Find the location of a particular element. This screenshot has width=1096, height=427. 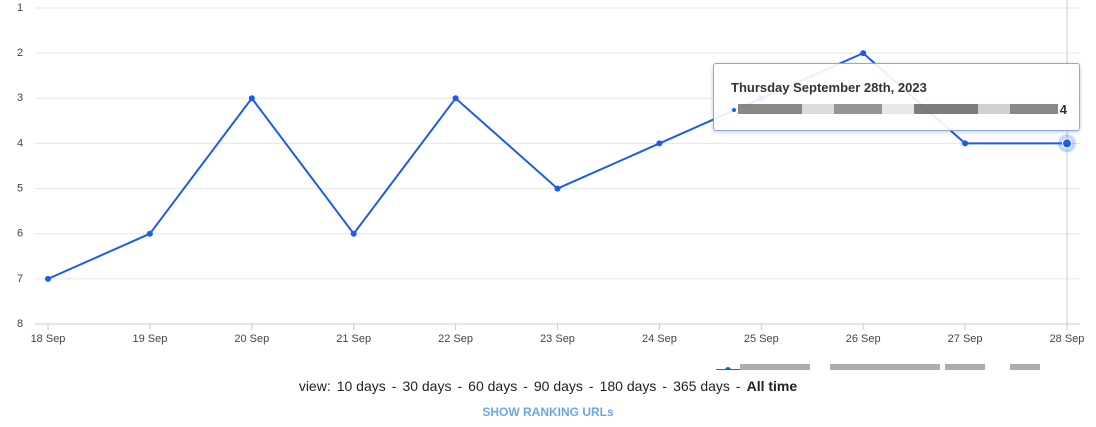

show-ranking-urls-button: SHOW RANKING URLs is located at coordinates (548, 412).